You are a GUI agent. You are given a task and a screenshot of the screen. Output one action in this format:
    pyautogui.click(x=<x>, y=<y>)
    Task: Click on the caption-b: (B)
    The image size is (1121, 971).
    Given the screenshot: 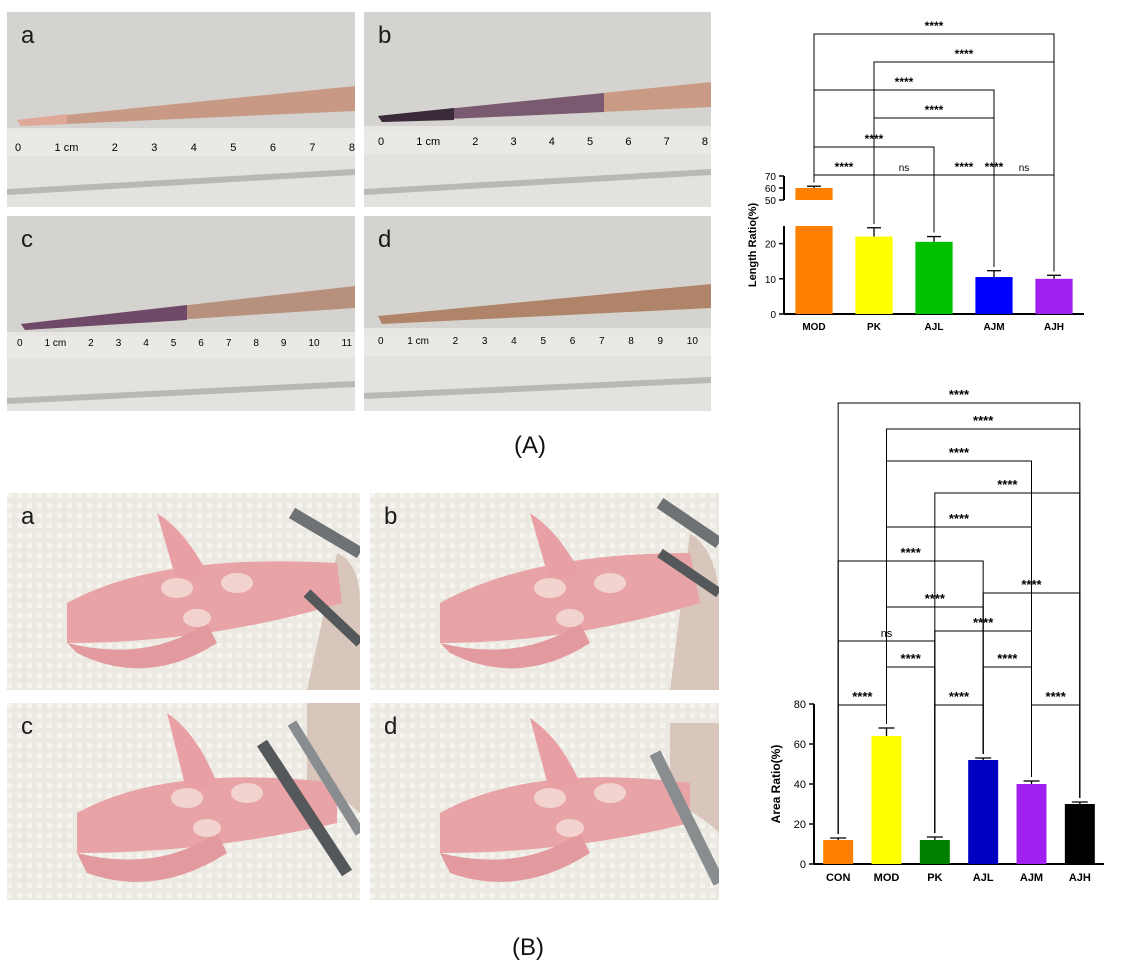 What is the action you would take?
    pyautogui.click(x=528, y=947)
    